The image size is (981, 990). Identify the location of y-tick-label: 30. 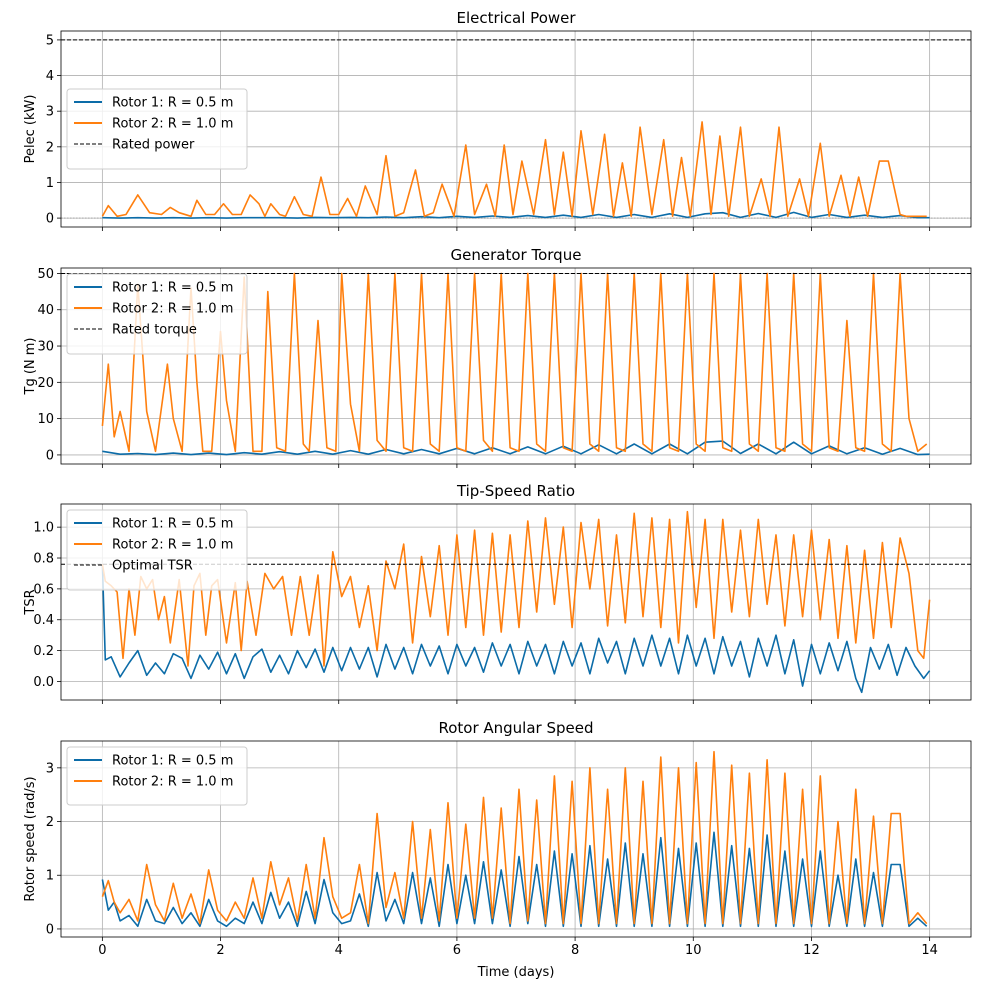
(45, 347).